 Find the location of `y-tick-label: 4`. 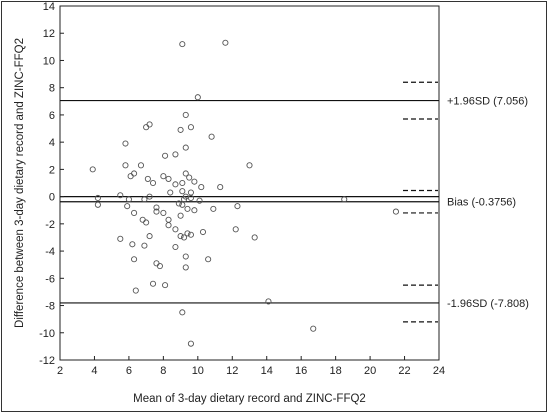

y-tick-label: 4 is located at coordinates (52, 143).